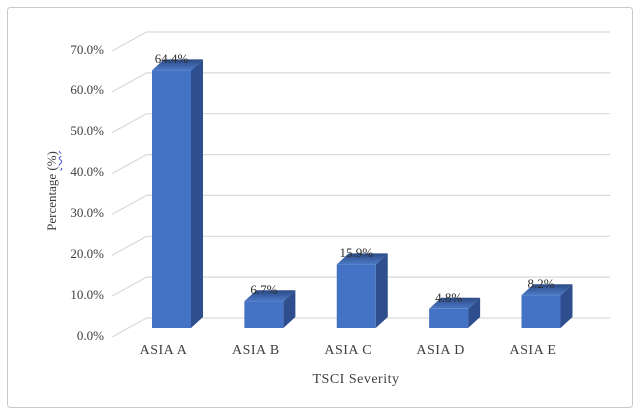  I want to click on y-tick-label-10: 10.0%, so click(87, 294).